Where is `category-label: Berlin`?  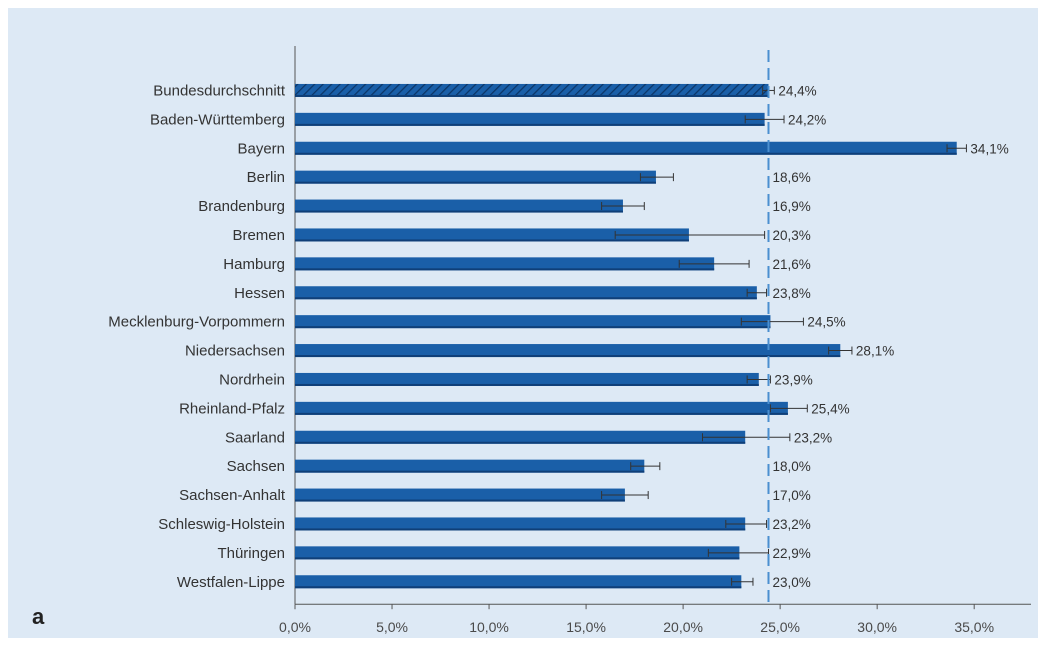
category-label: Berlin is located at coordinates (266, 177).